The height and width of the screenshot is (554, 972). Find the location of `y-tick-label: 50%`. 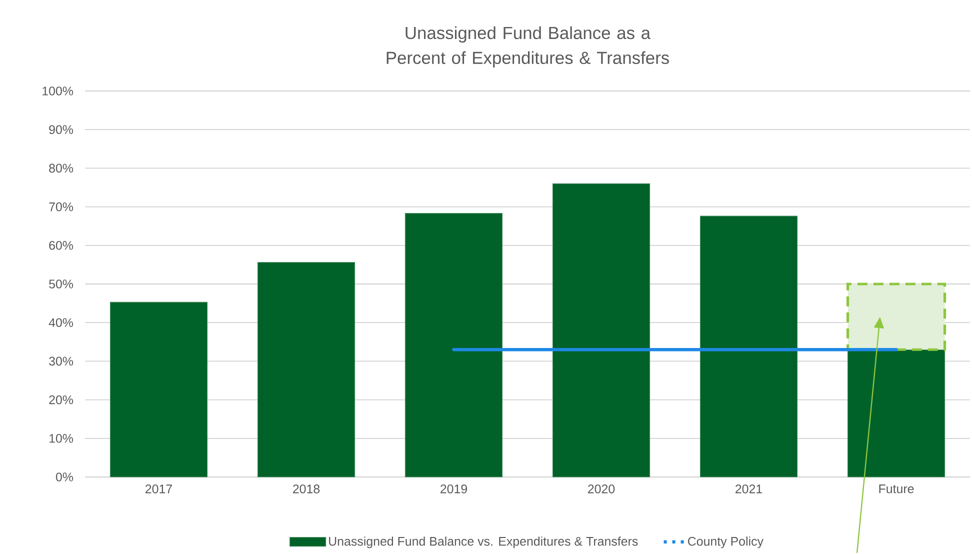

y-tick-label: 50% is located at coordinates (61, 284).